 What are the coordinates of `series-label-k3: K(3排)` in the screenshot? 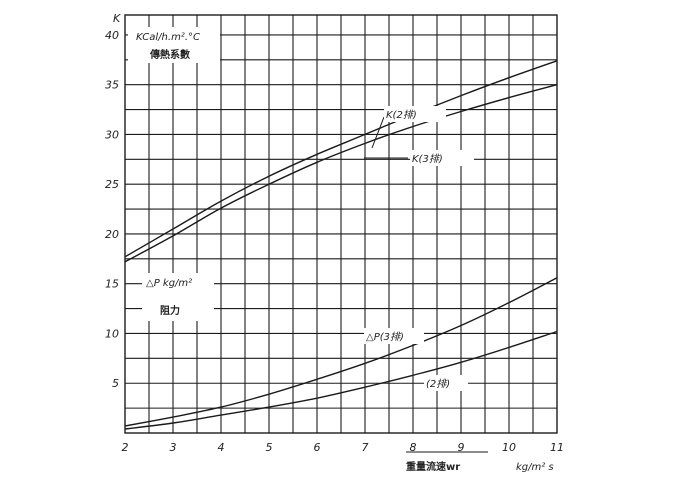 It's located at (427, 159).